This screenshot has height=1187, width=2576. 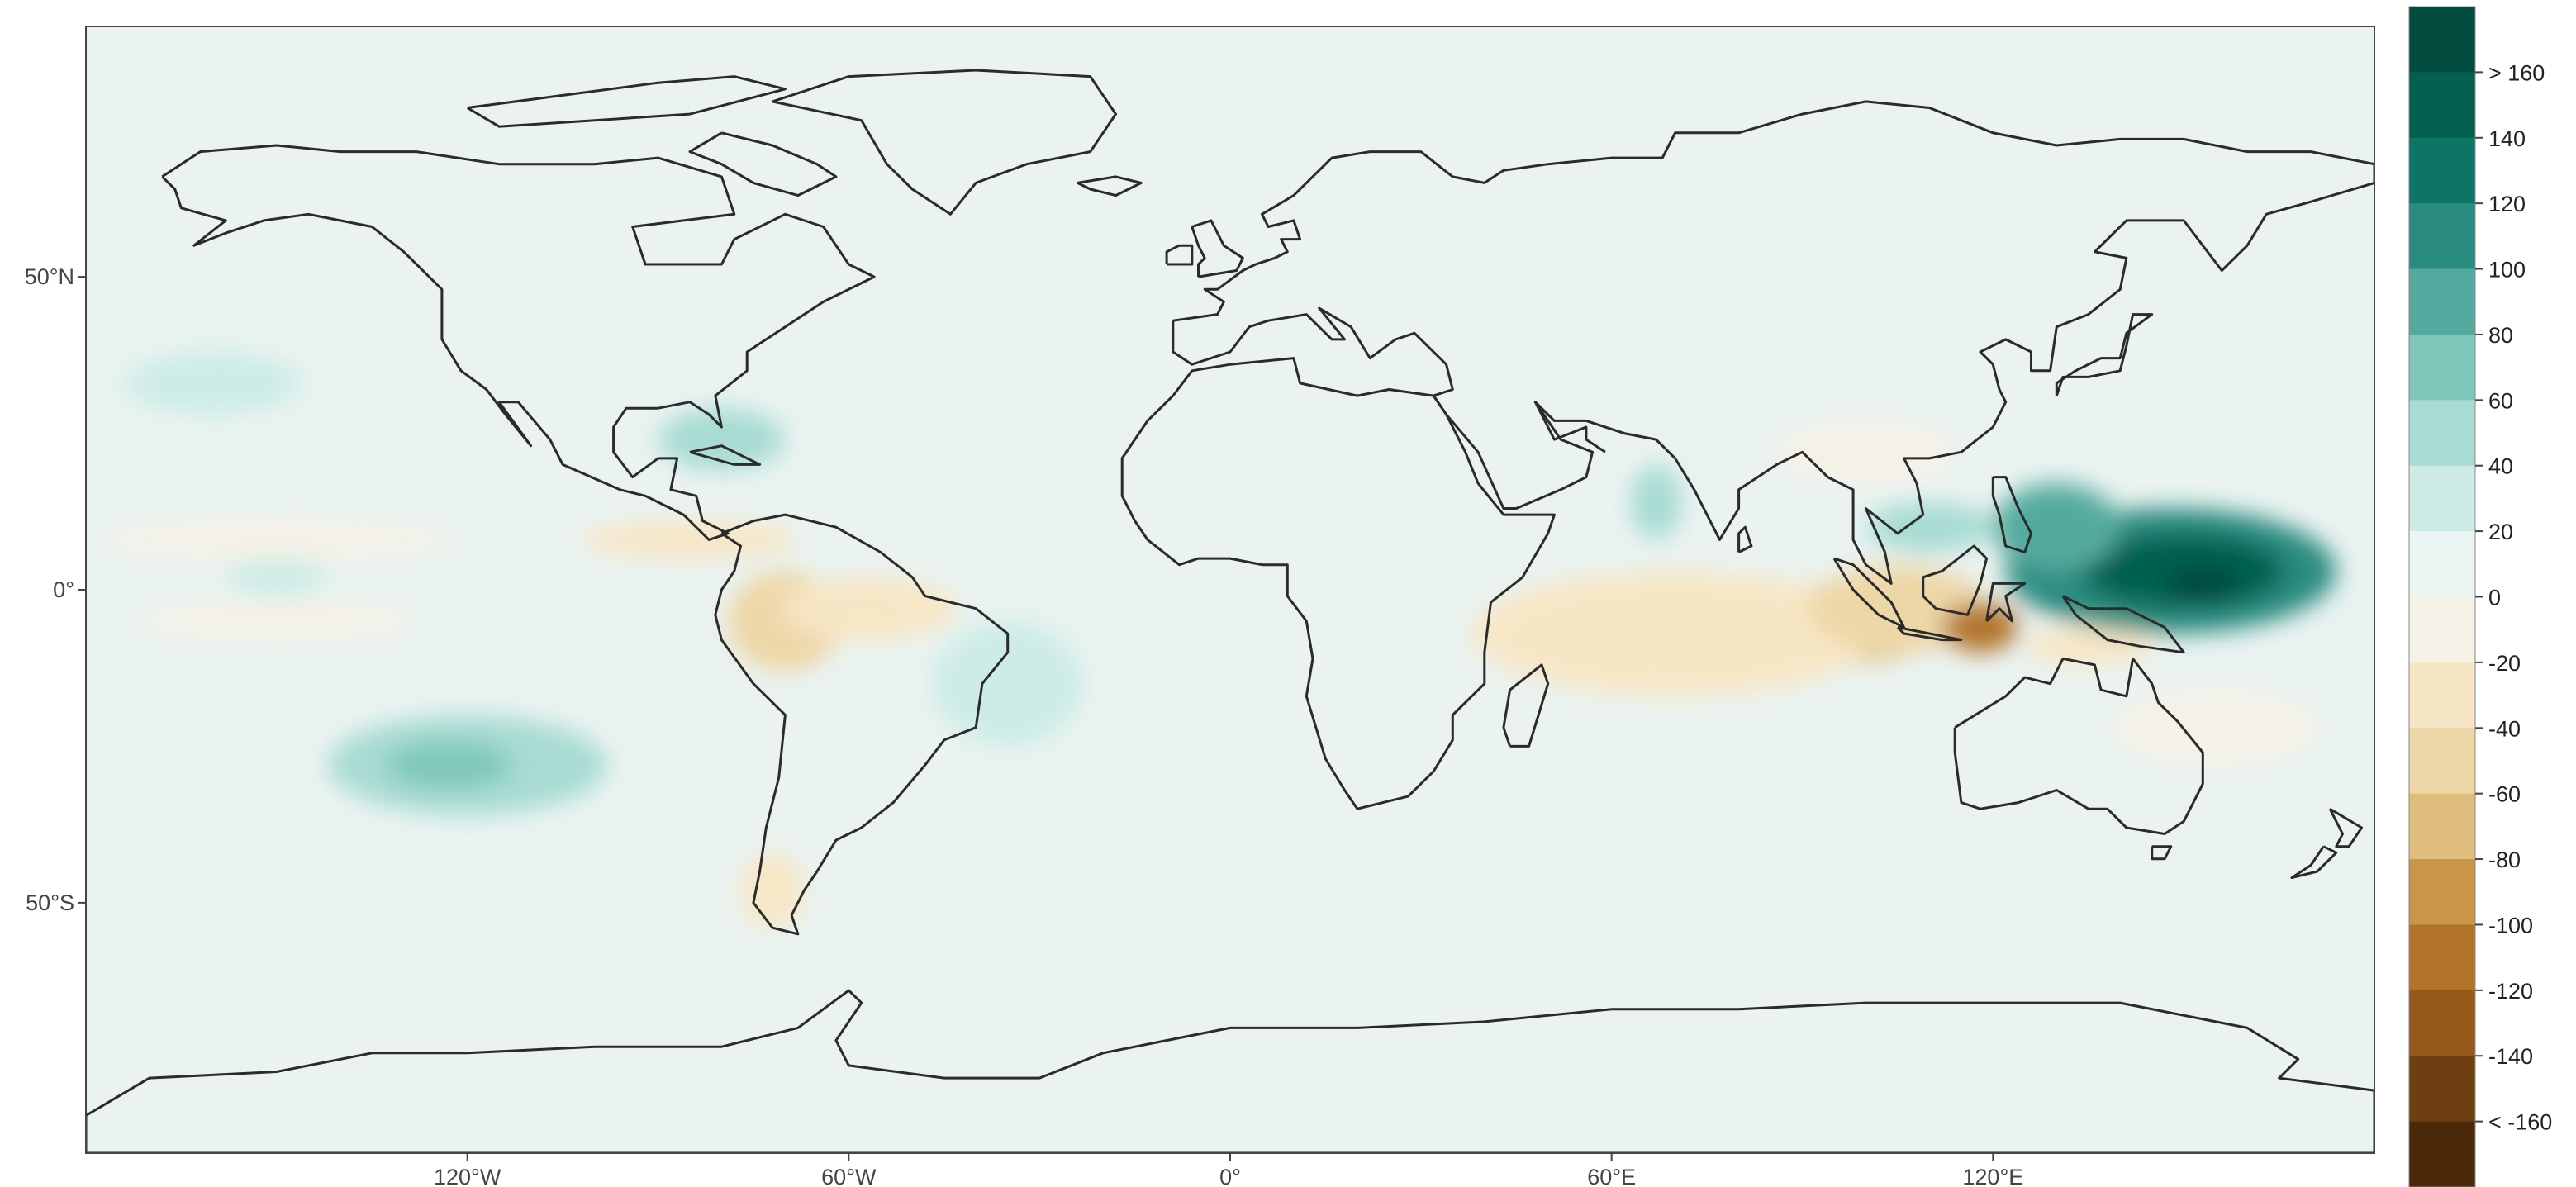 I want to click on coastline-madagascar, so click(x=1526, y=705).